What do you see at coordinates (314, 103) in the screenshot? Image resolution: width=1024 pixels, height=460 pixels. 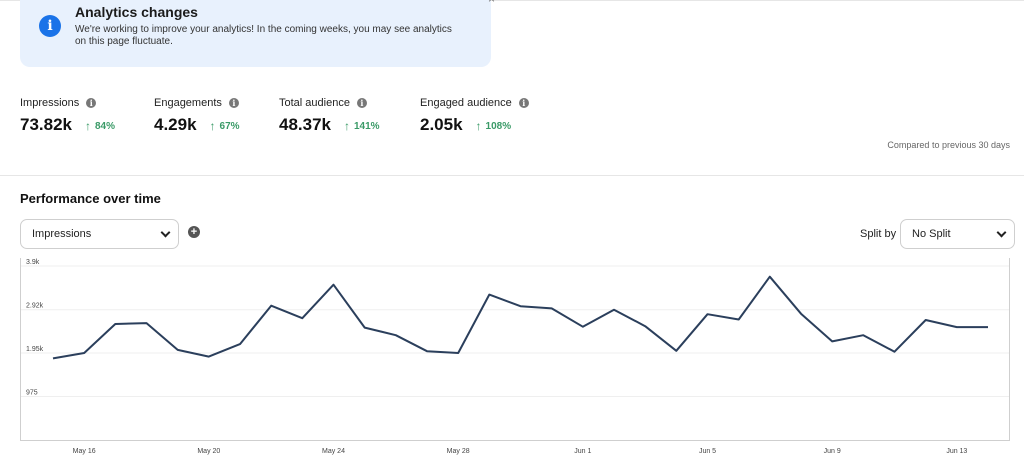 I see `metric-label: Total audience` at bounding box center [314, 103].